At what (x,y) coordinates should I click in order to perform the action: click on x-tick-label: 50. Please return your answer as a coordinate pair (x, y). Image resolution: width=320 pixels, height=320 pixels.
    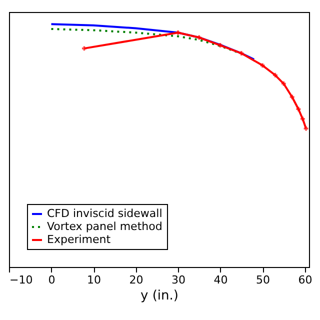
    Looking at the image, I should click on (263, 280).